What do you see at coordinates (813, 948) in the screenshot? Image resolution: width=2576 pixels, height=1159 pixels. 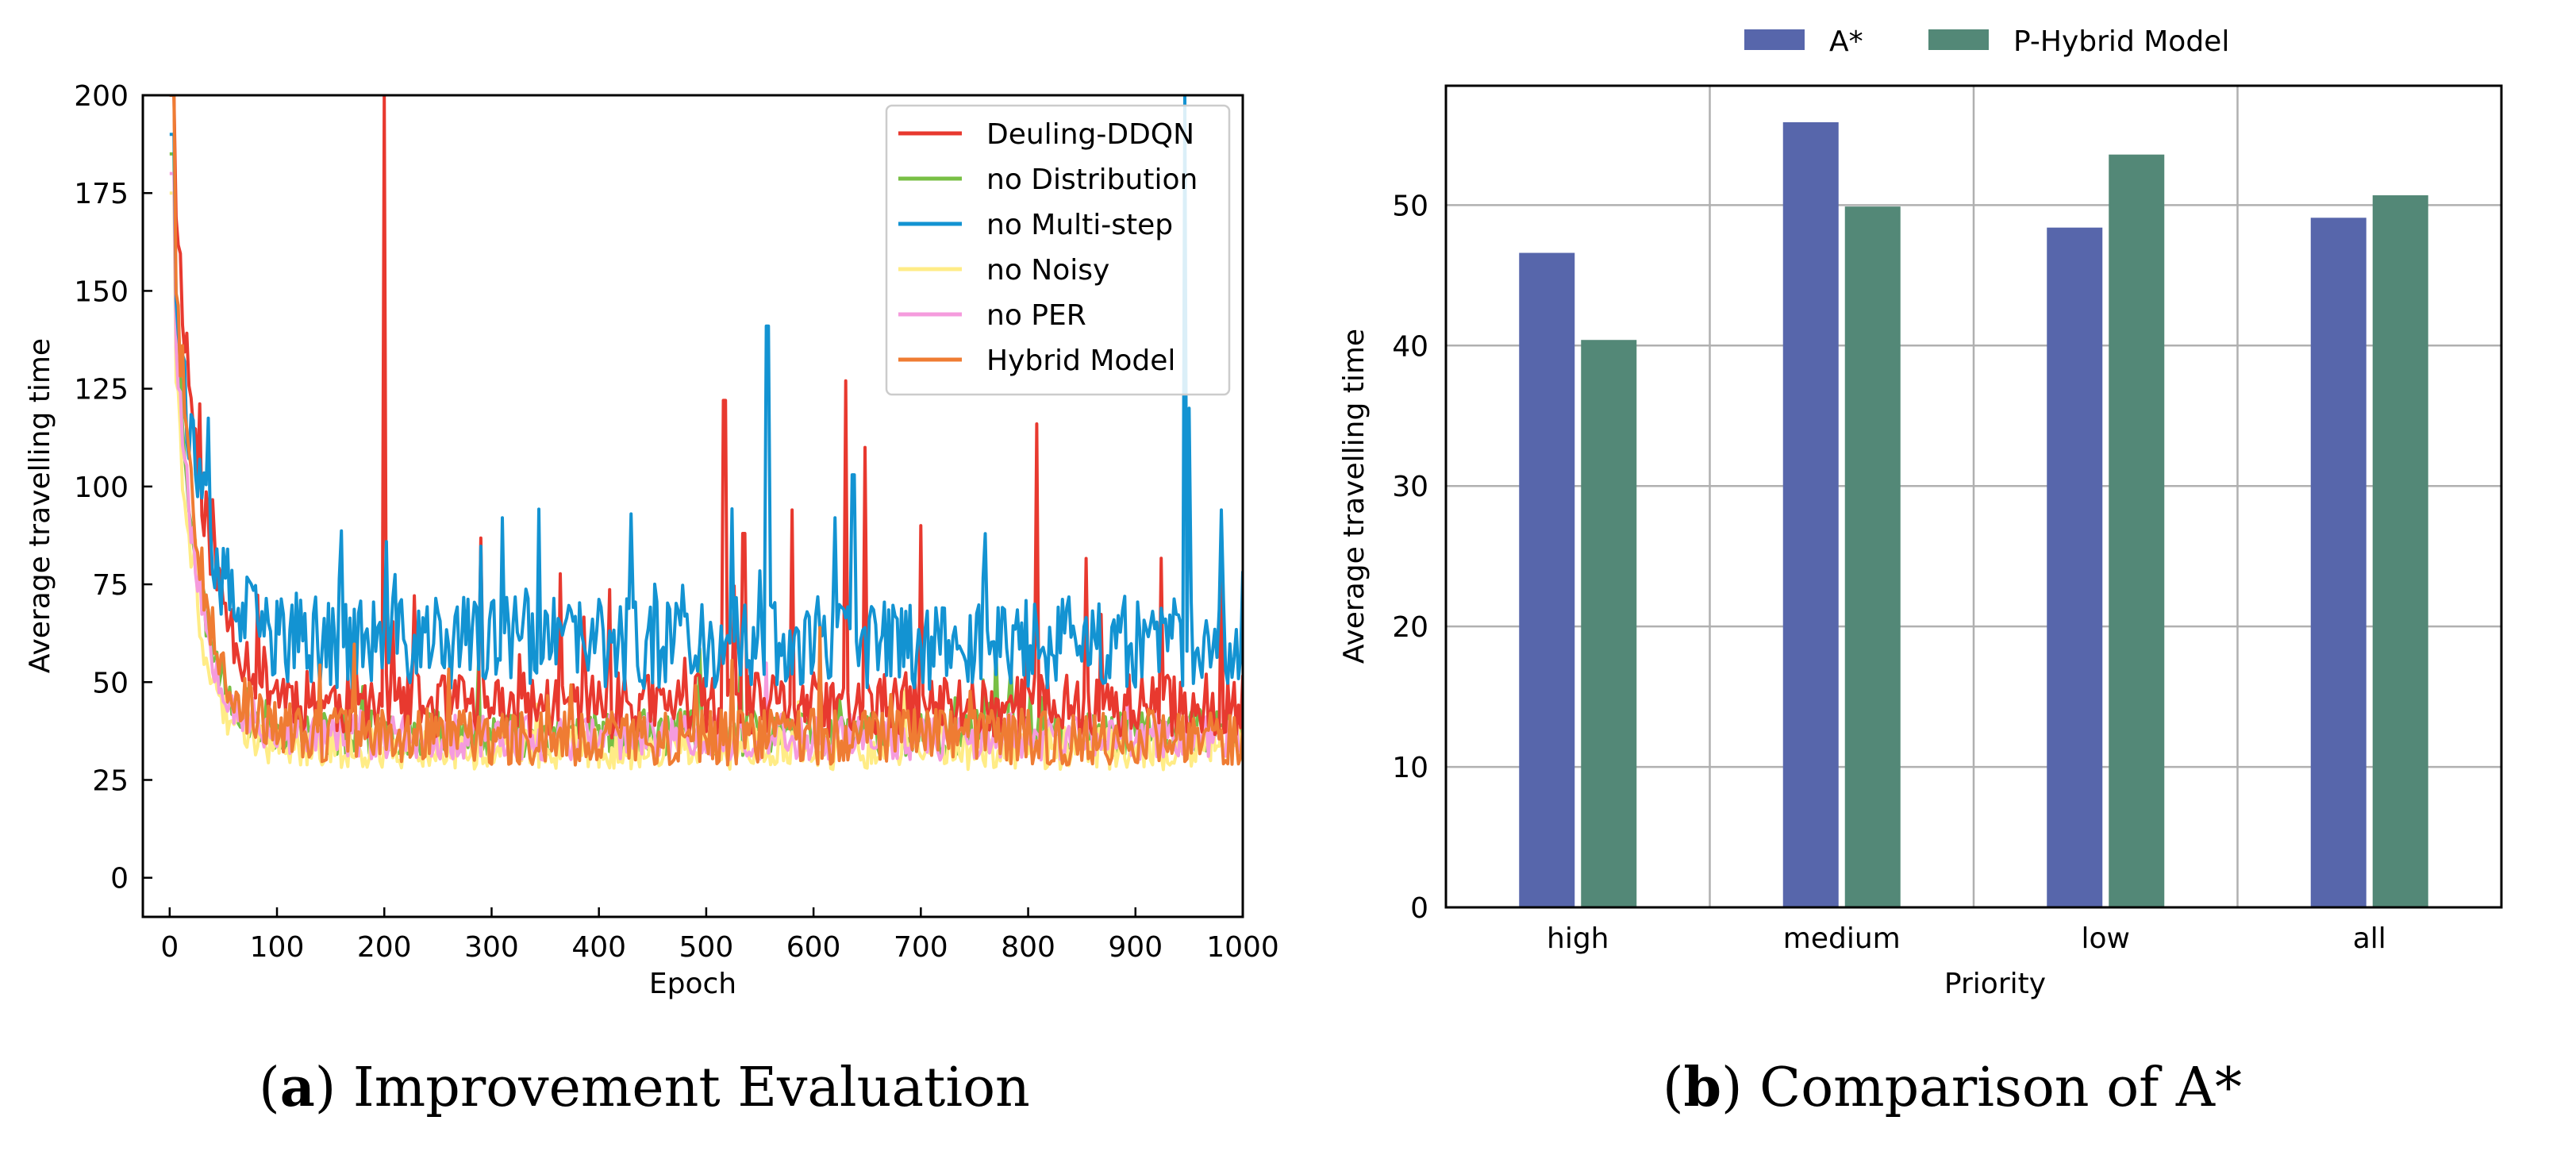 I see `x-tick-label: 600` at bounding box center [813, 948].